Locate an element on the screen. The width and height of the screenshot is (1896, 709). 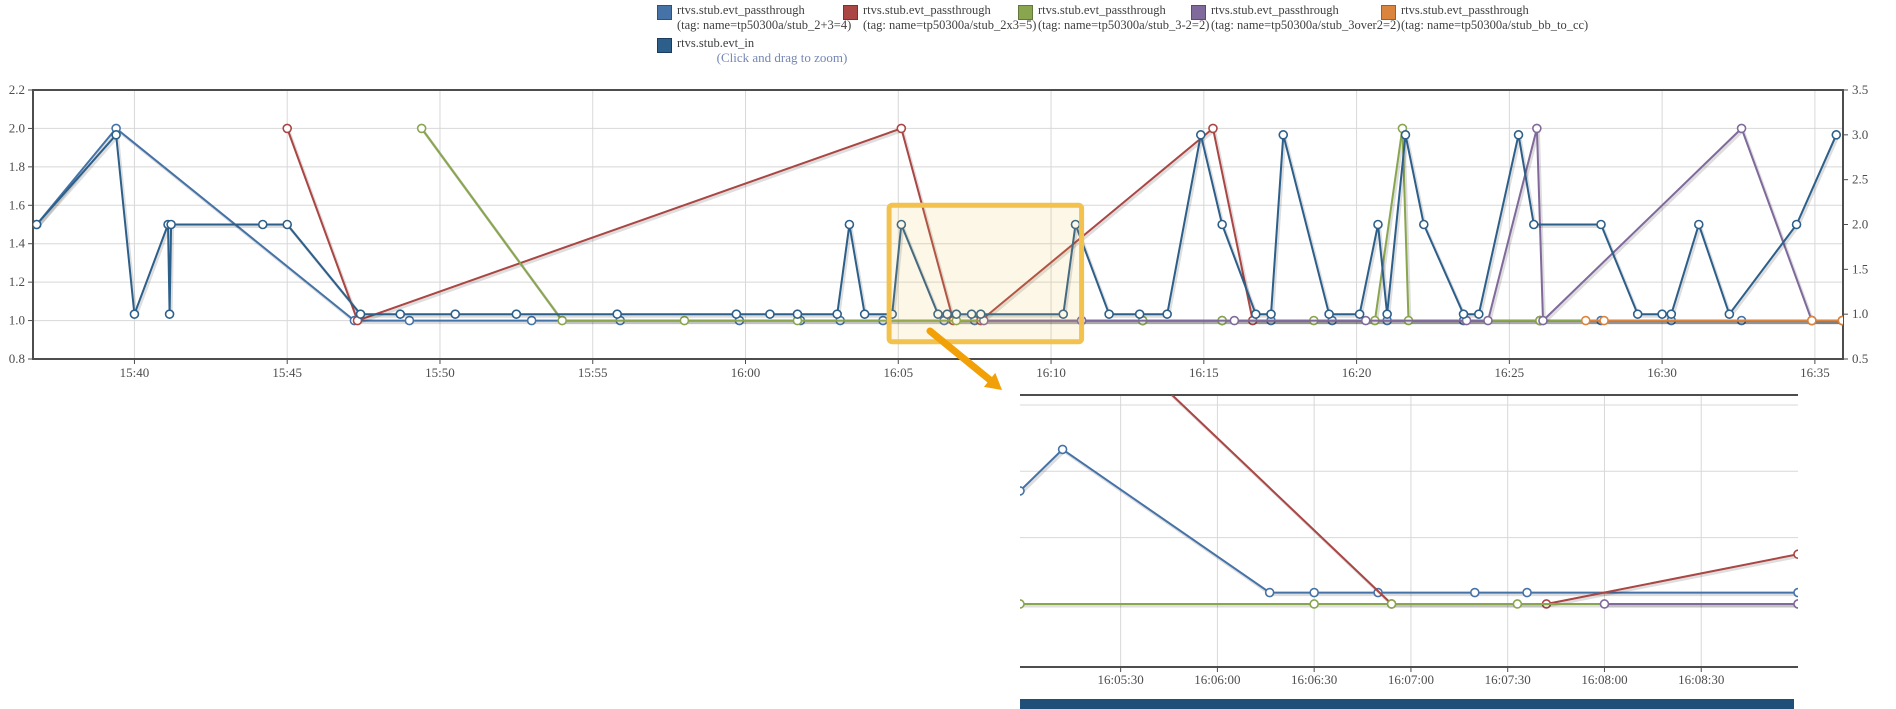
series-line is located at coordinates (1409, 521).